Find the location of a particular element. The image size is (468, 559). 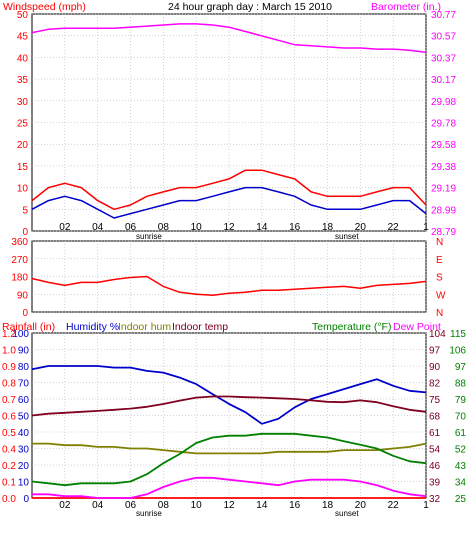

temperature-tick-label: 43 is located at coordinates (461, 466).